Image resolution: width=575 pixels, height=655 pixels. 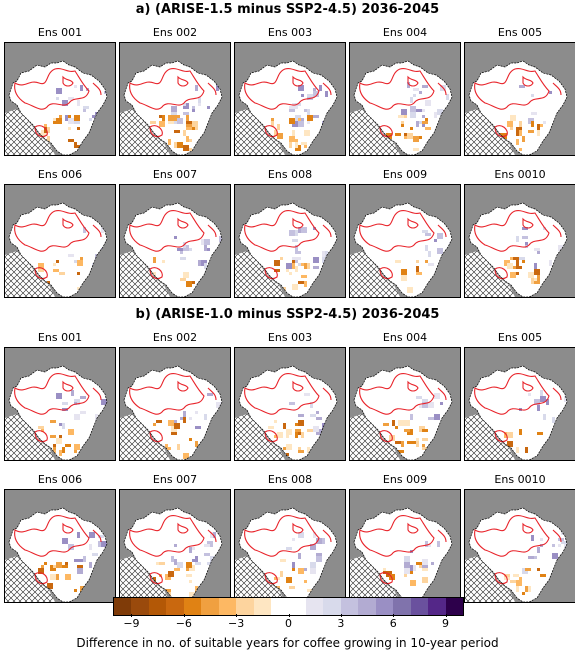 I want to click on map-panel: Ens 006, so click(x=60, y=233).